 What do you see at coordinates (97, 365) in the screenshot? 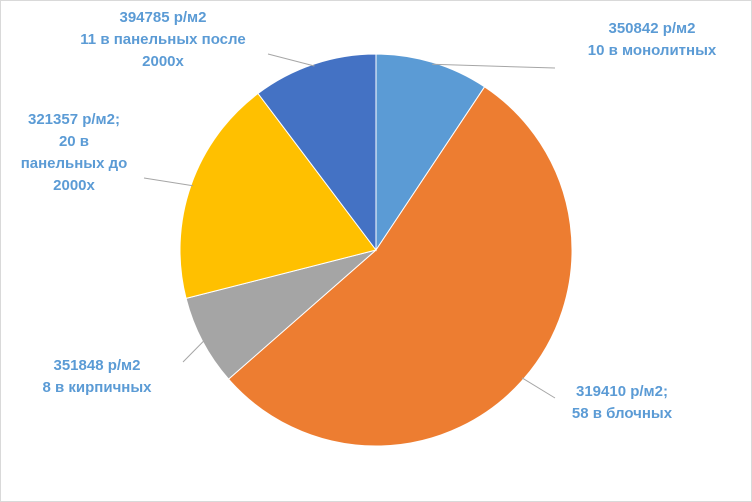
I see `data-label-line: 351848 р/м2` at bounding box center [97, 365].